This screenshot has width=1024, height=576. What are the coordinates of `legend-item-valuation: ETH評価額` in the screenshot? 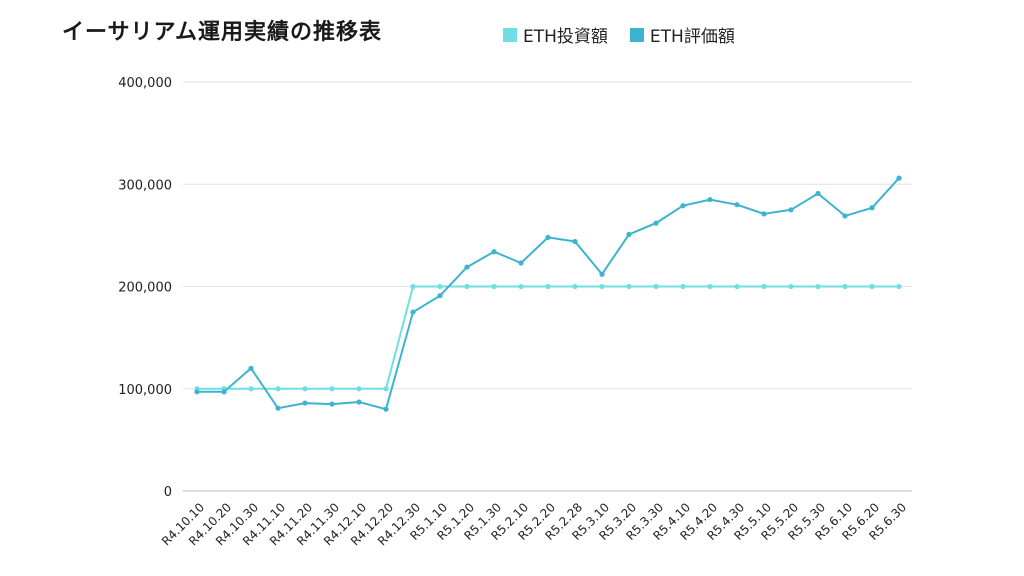 It's located at (682, 34).